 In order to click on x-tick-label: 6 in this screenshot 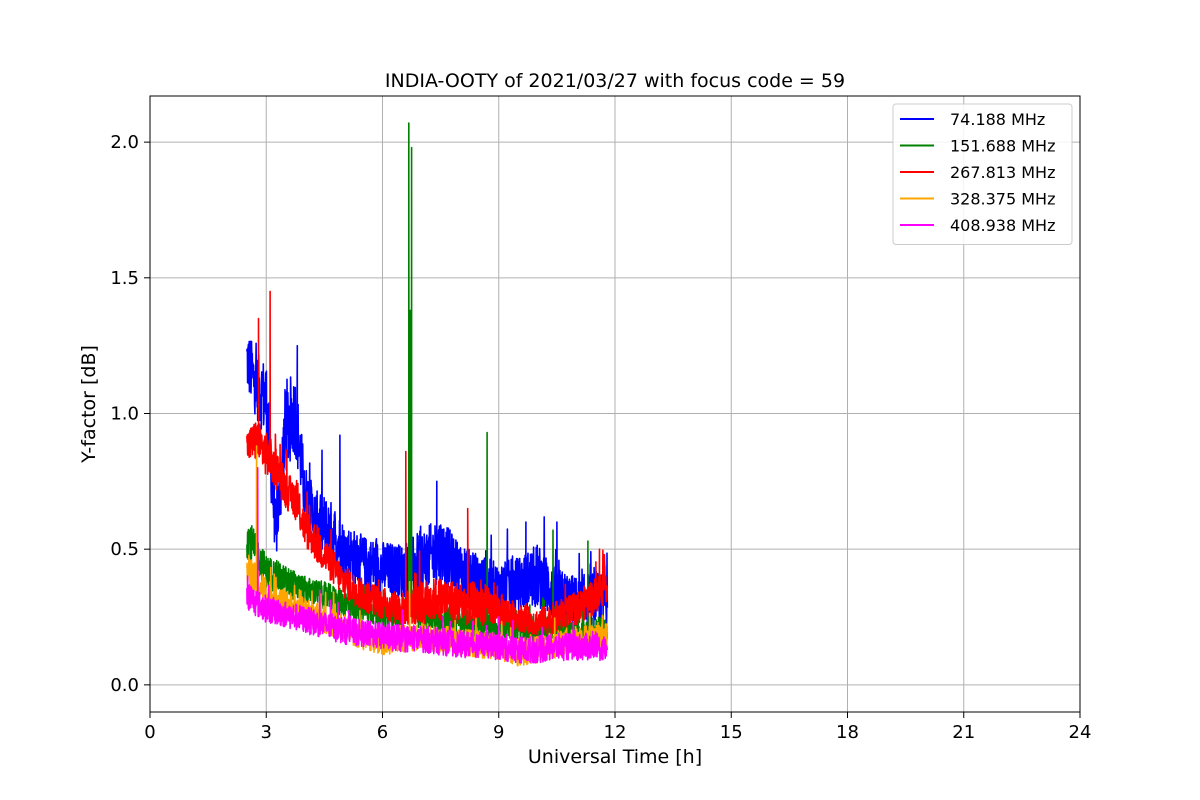, I will do `click(382, 732)`.